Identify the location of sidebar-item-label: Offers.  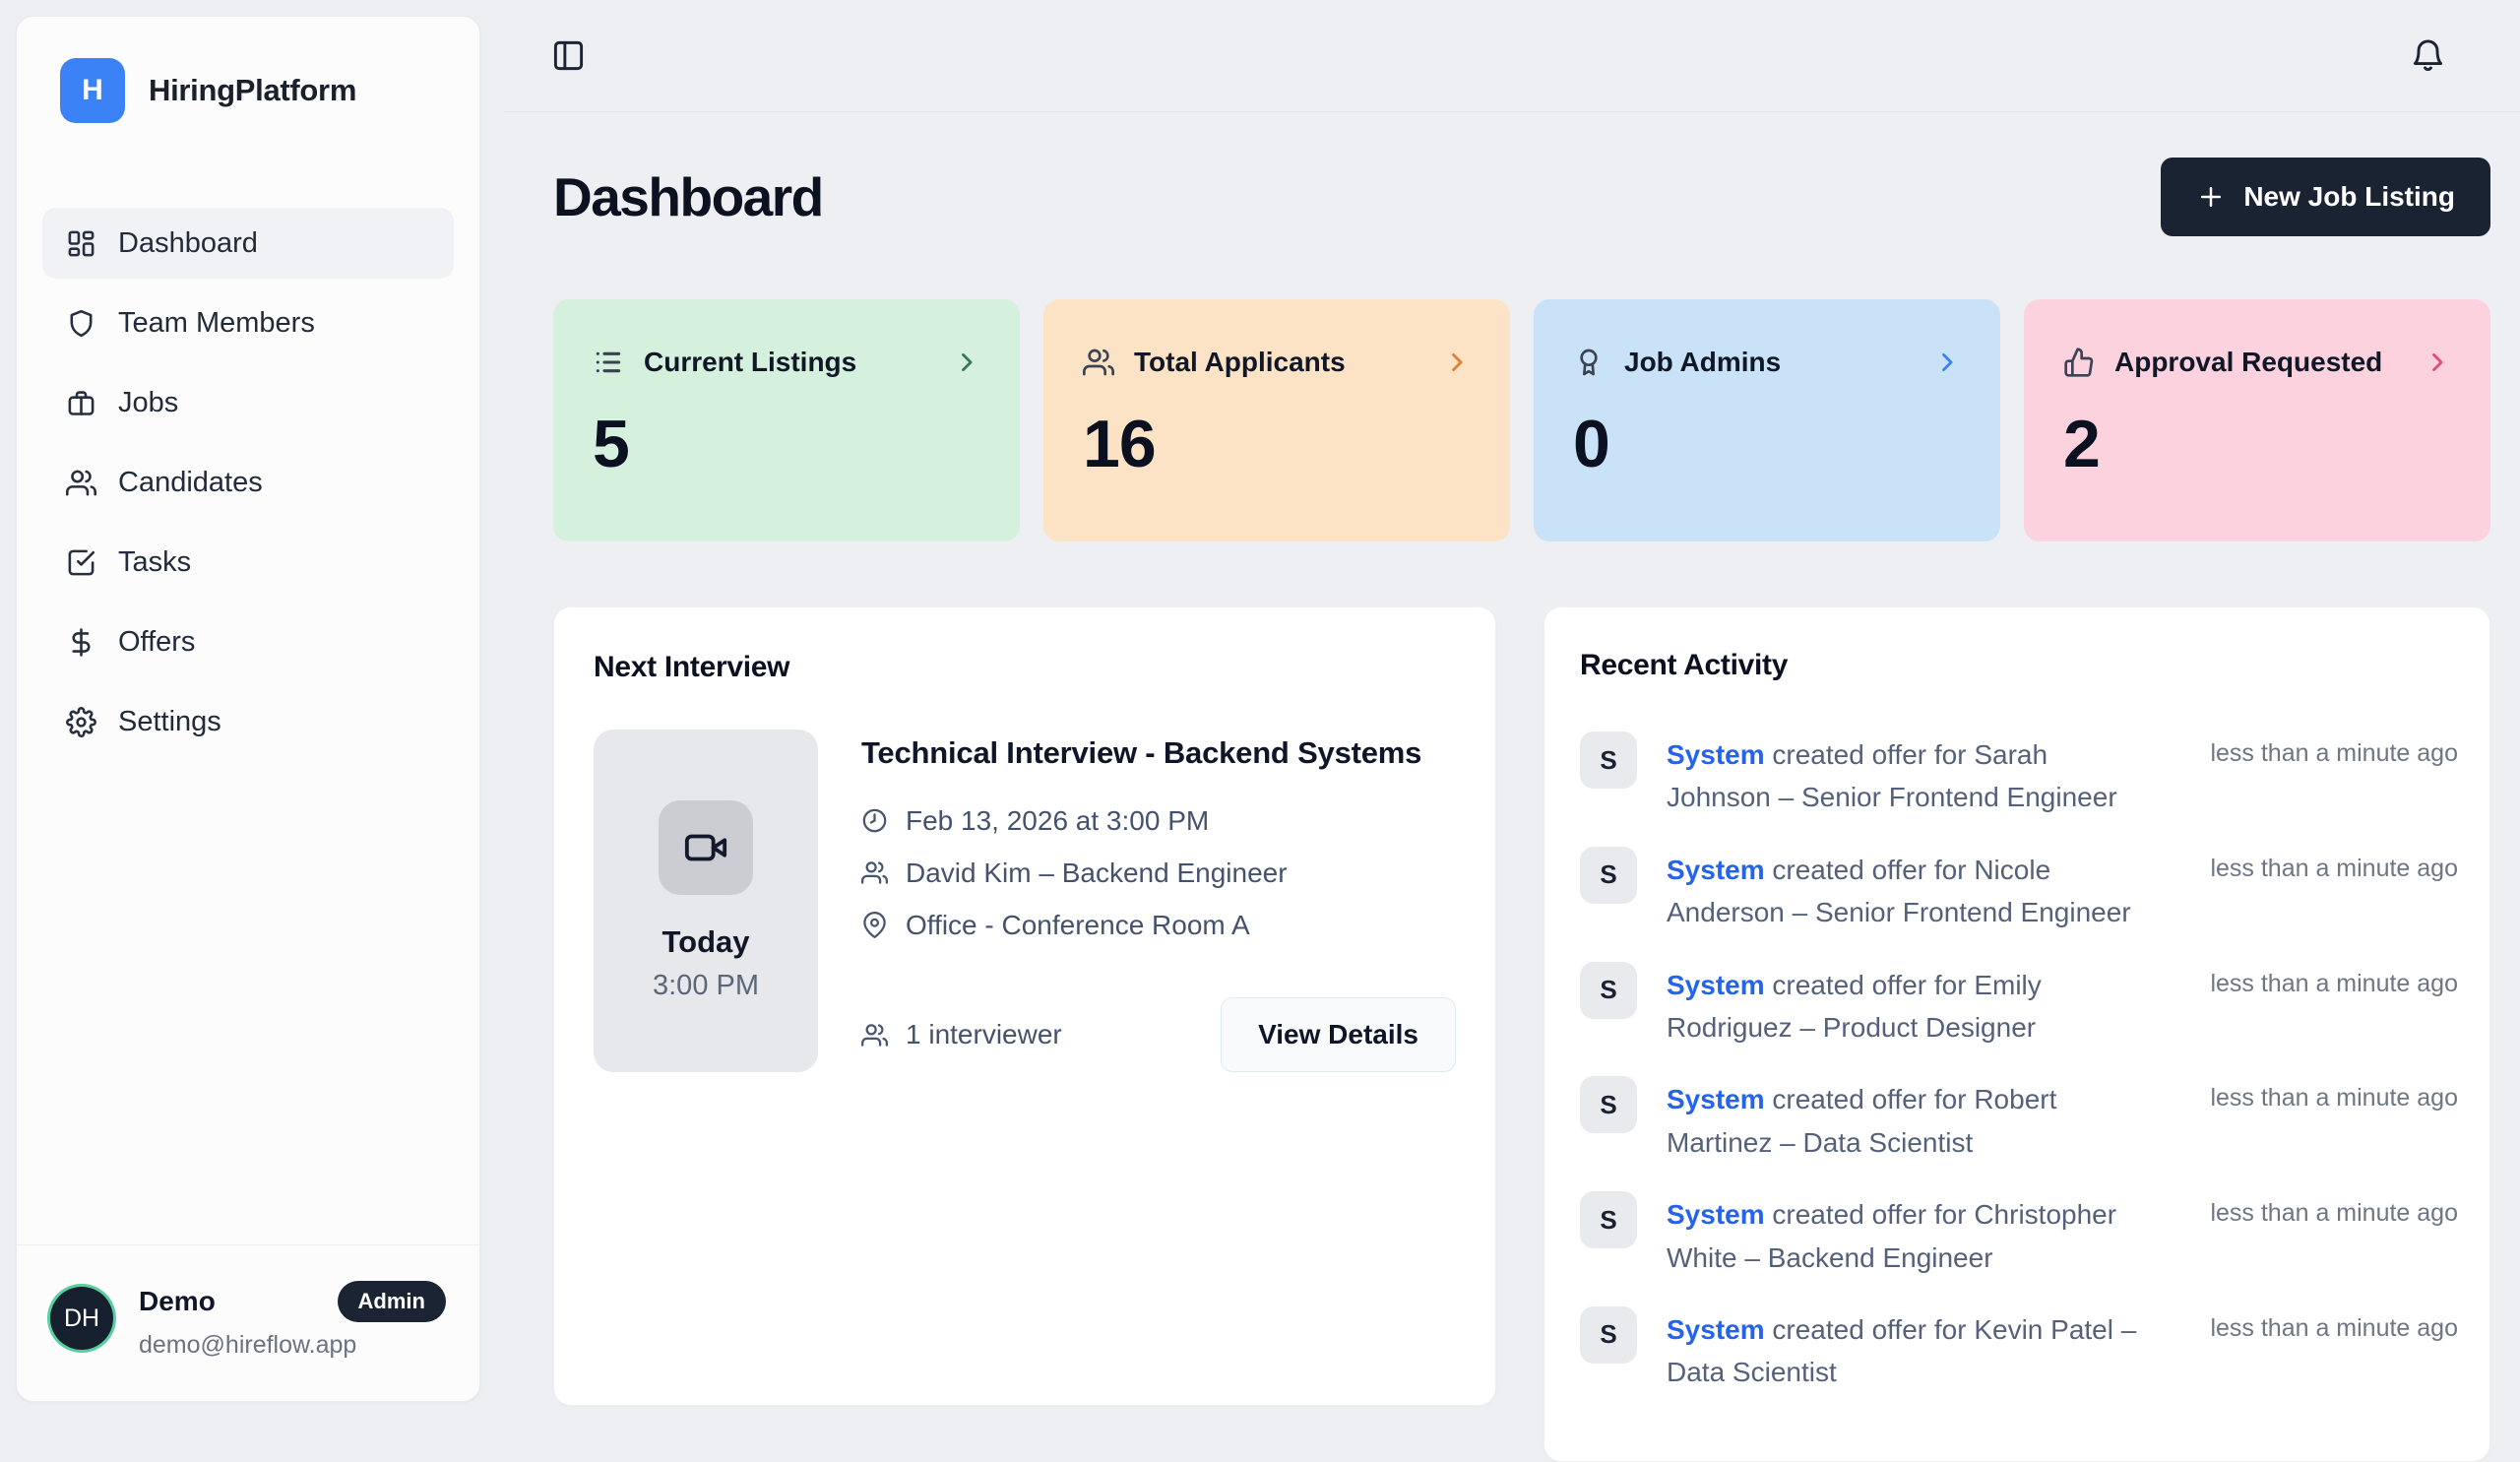
(157, 641).